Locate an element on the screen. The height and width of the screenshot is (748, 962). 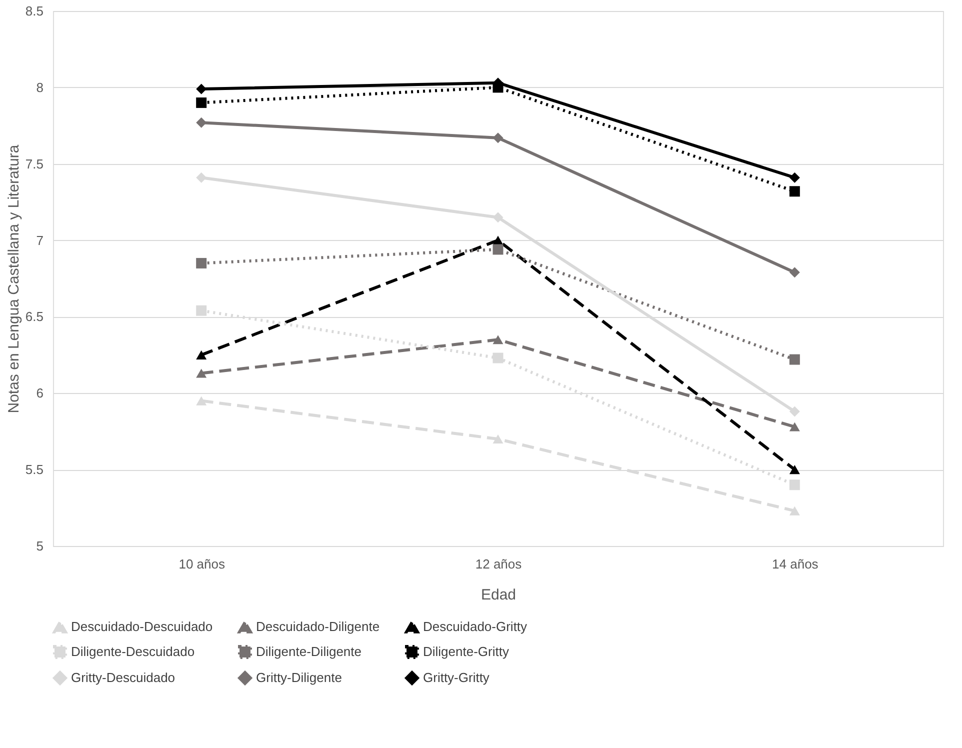
y-axis-title: Notas en Lengua Castellana y Literatura is located at coordinates (13, 279).